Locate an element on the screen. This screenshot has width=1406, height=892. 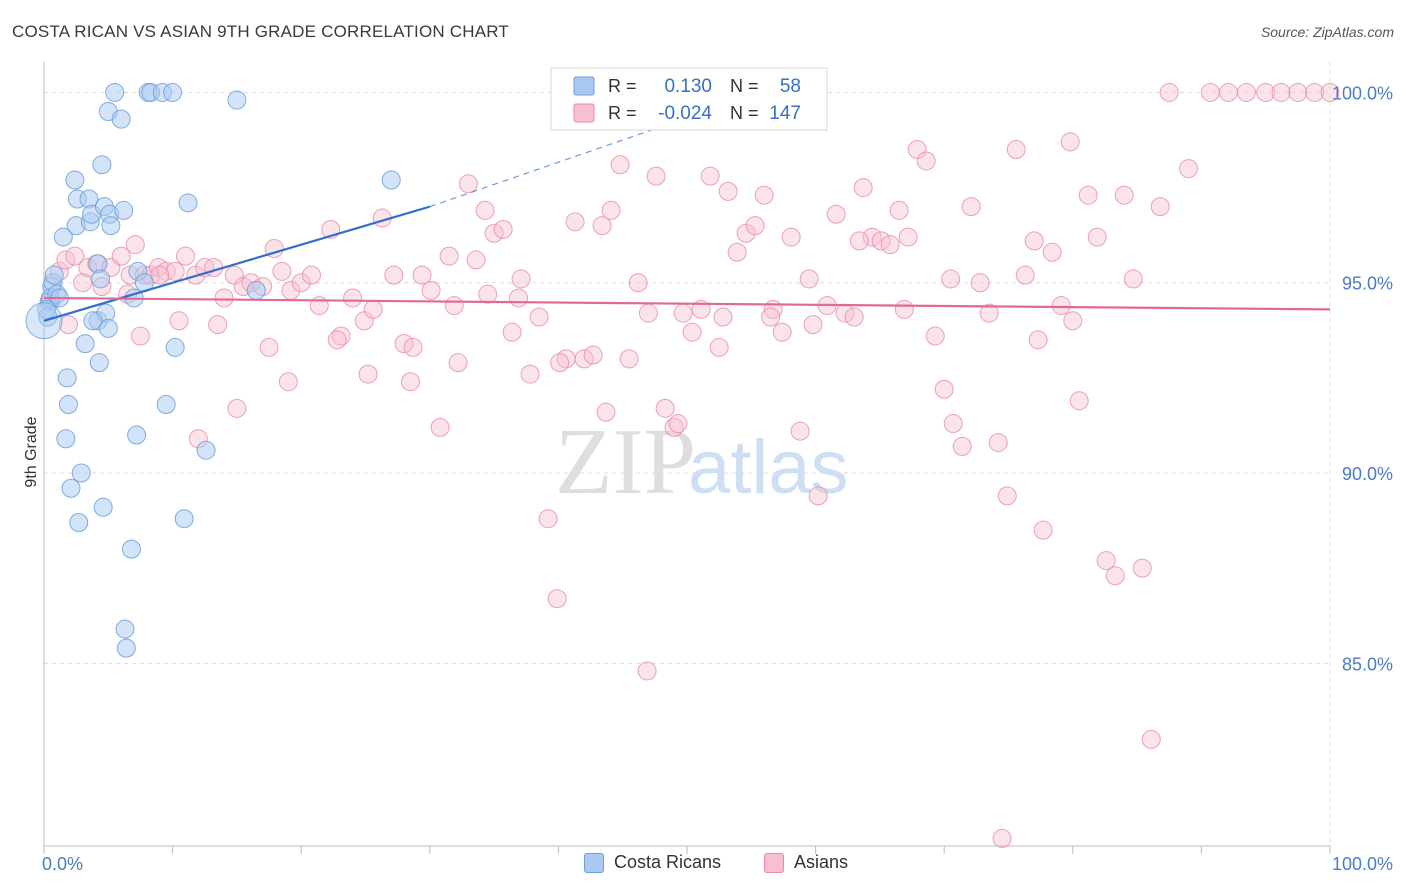
series-legend: Costa Ricans Asians is located at coordinates (703, 865).